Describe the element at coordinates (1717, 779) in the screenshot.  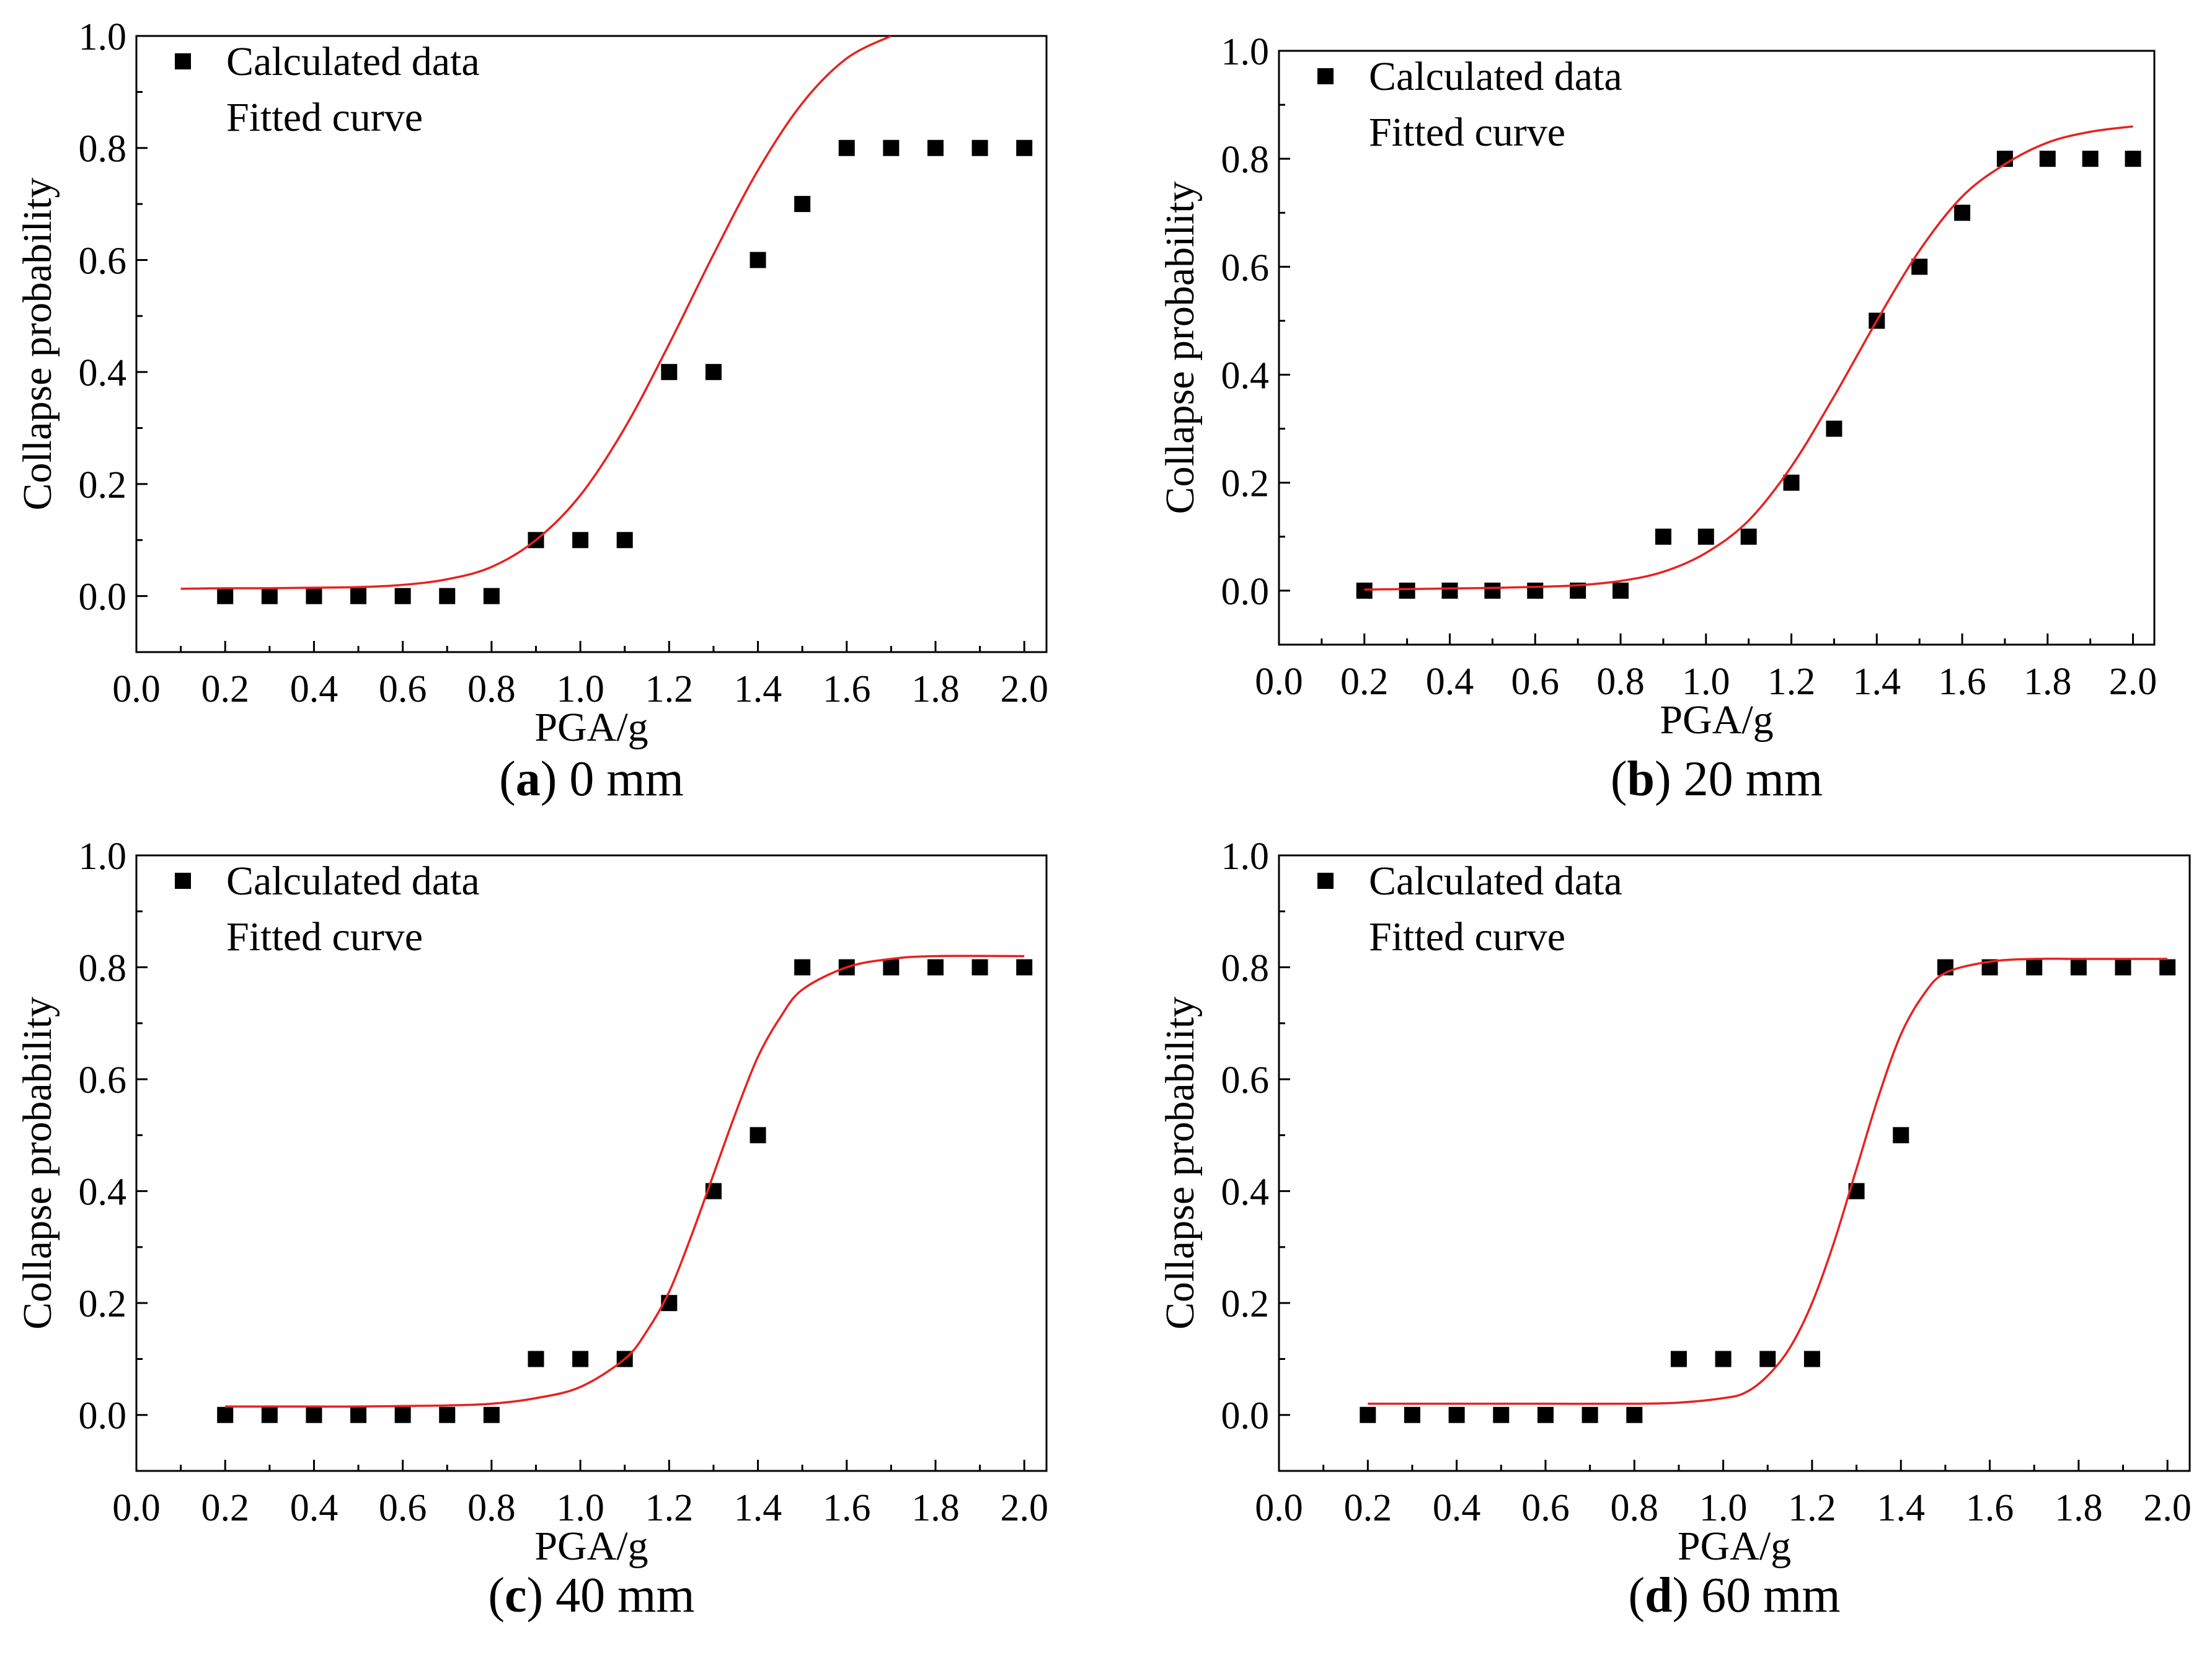
I see `panel-caption: (b) 20 mm` at that location.